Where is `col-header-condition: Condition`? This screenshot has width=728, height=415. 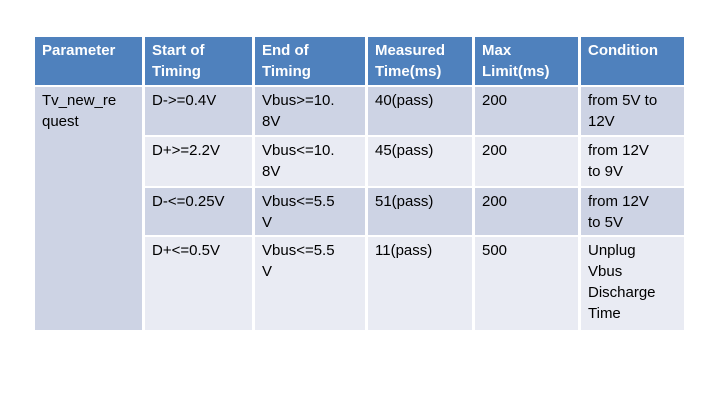 col-header-condition: Condition is located at coordinates (634, 62).